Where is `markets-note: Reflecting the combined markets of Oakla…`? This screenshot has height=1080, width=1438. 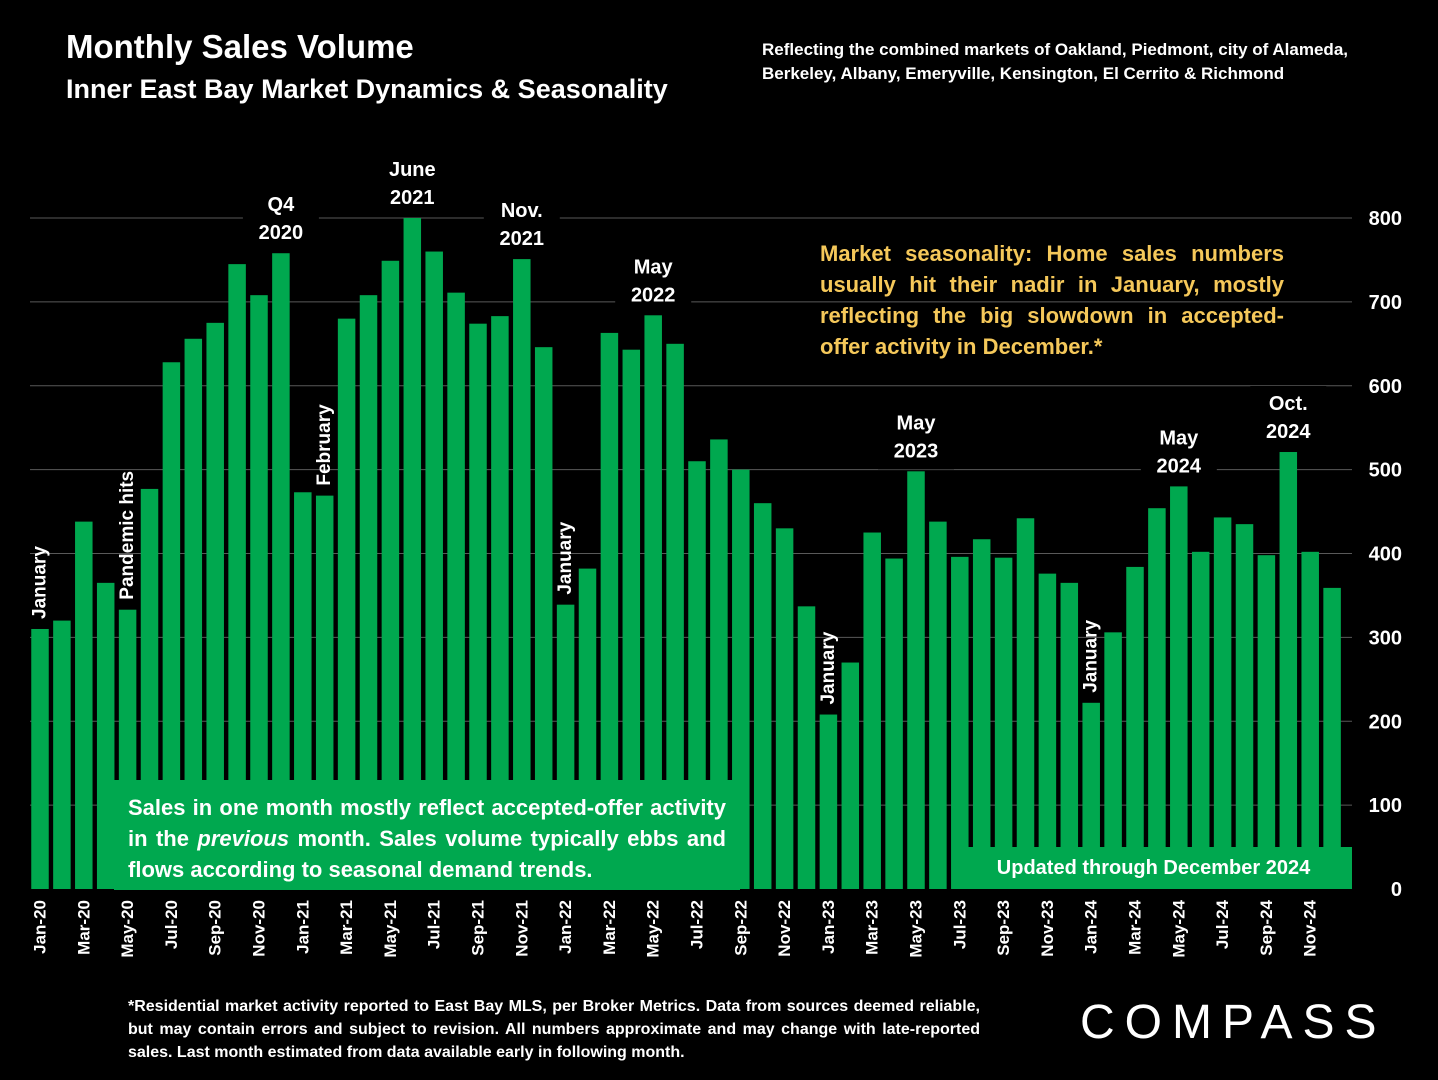 markets-note: Reflecting the combined markets of Oakla… is located at coordinates (1055, 61).